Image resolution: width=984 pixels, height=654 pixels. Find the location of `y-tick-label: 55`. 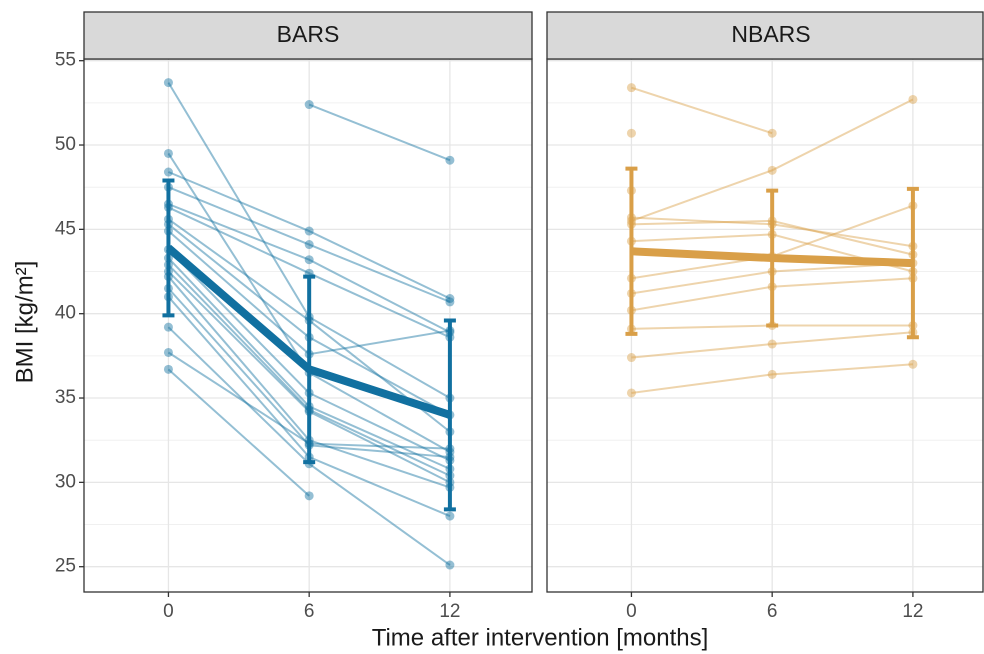

y-tick-label: 55 is located at coordinates (65, 60).